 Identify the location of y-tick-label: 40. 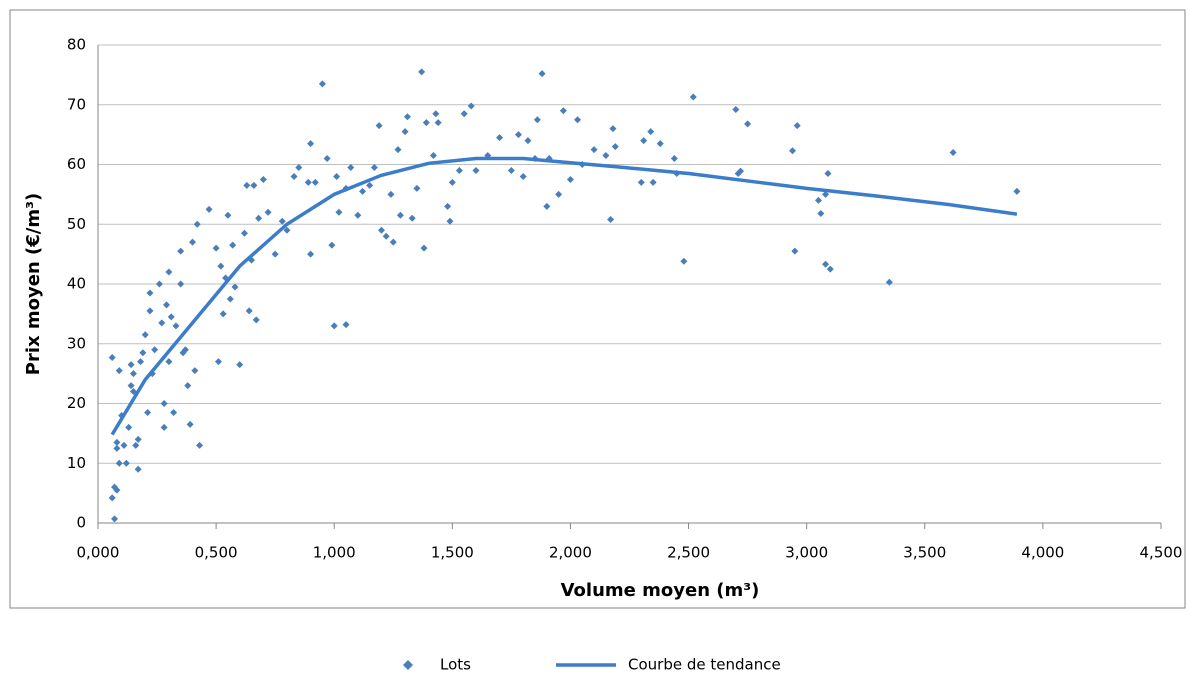
(76, 284).